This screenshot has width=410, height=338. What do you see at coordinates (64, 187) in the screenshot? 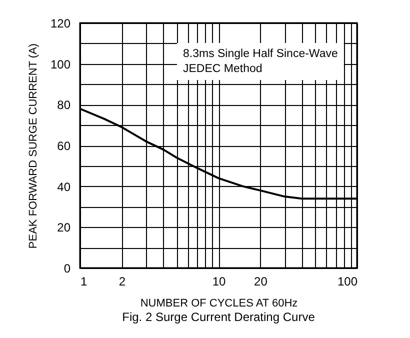
I see `y-tick-label: 40` at bounding box center [64, 187].